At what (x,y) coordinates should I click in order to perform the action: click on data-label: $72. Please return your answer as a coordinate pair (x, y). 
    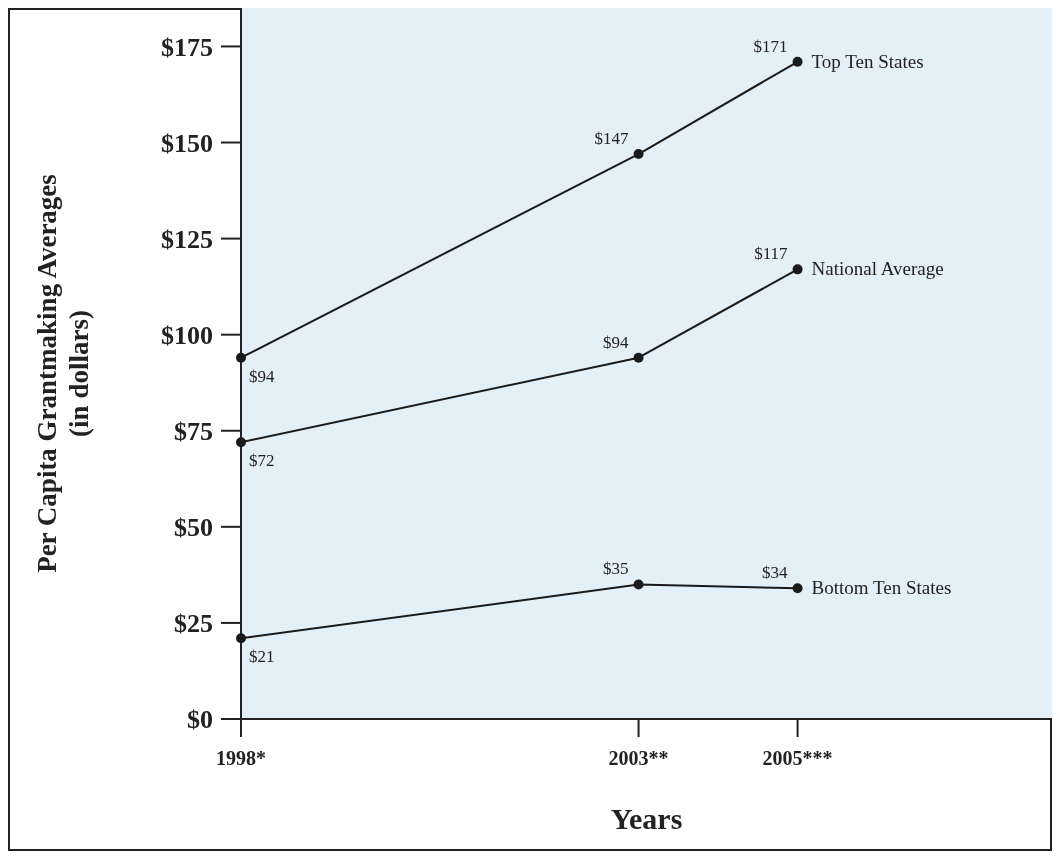
    Looking at the image, I should click on (262, 461).